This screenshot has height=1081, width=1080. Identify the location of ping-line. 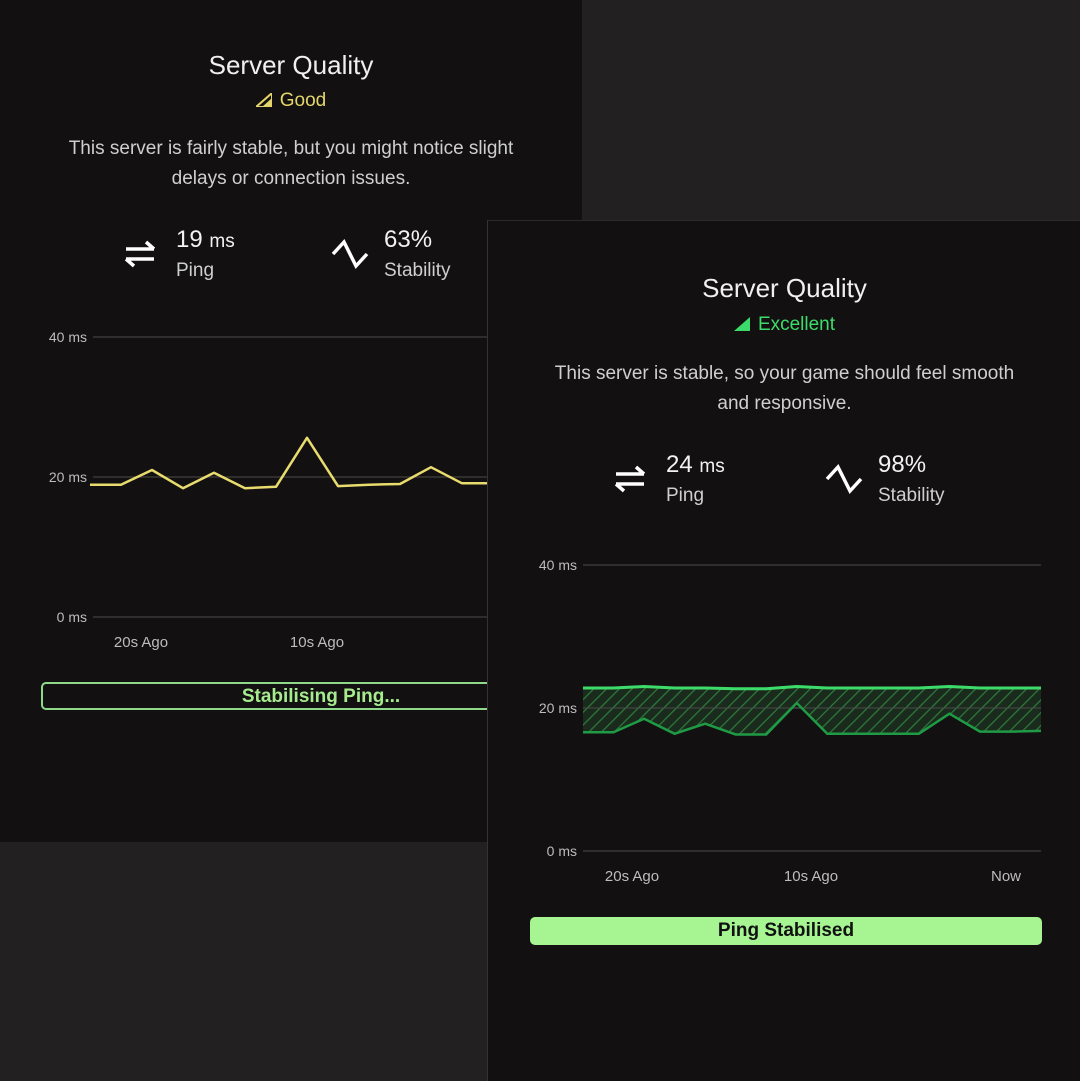
(291, 463).